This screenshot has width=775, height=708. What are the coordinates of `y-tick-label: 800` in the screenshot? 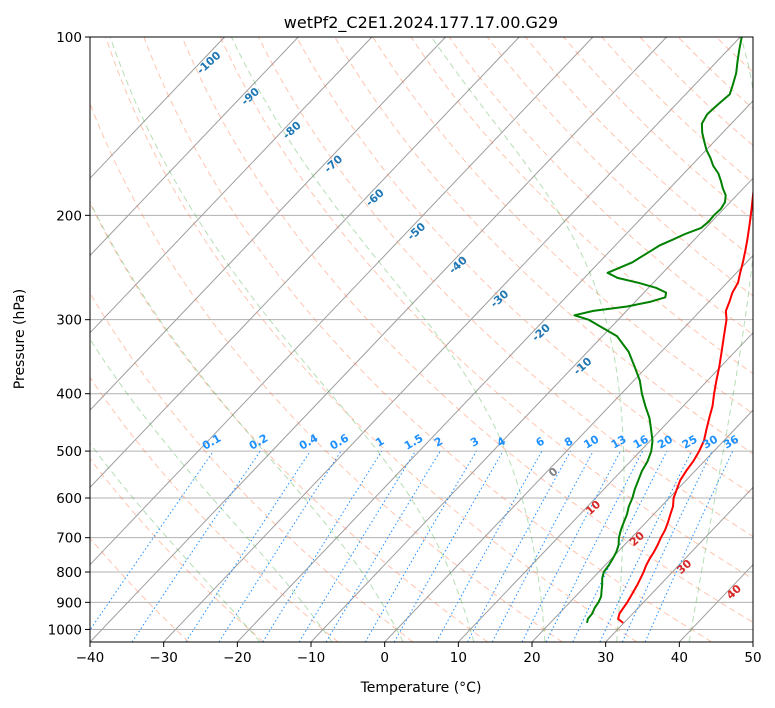 It's located at (69, 573).